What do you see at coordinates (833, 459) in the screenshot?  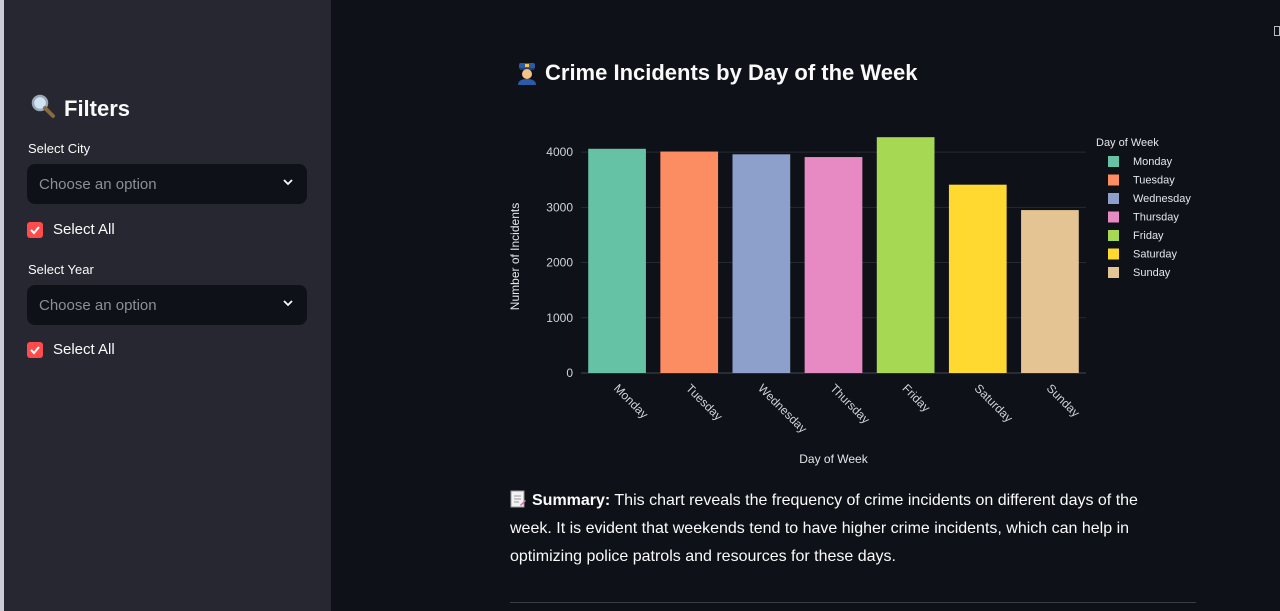 I see `x-axis-title: Day of Week` at bounding box center [833, 459].